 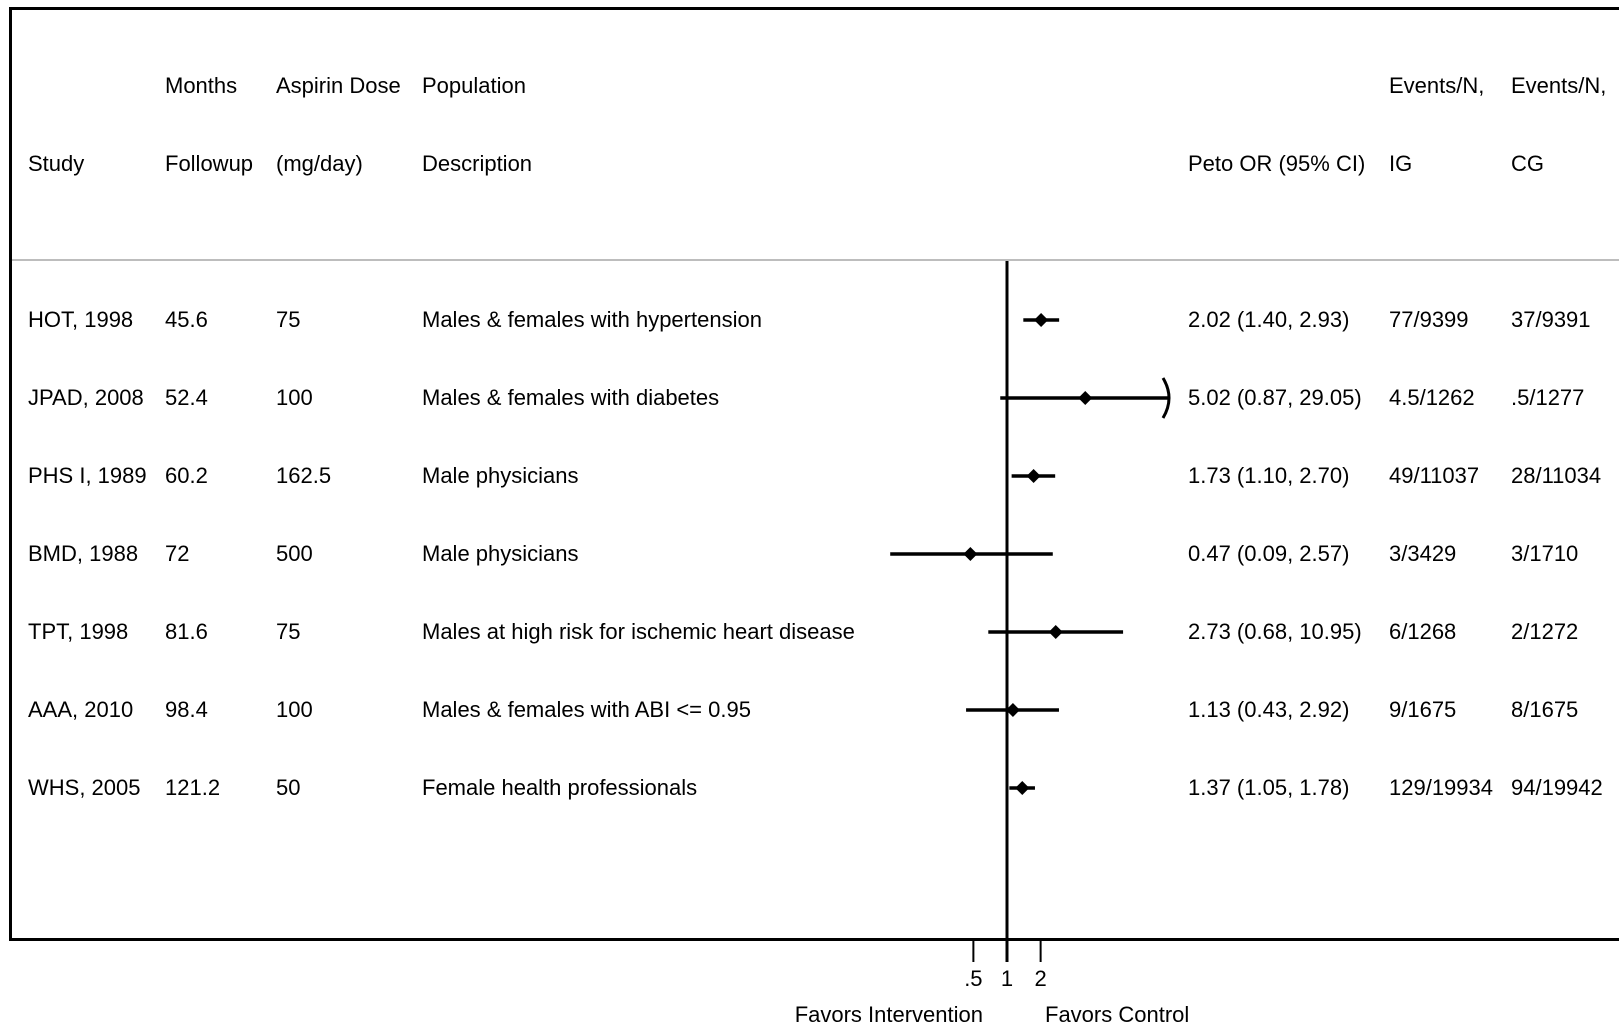 What do you see at coordinates (319, 163) in the screenshot?
I see `header-dose-line2: (mg/day)` at bounding box center [319, 163].